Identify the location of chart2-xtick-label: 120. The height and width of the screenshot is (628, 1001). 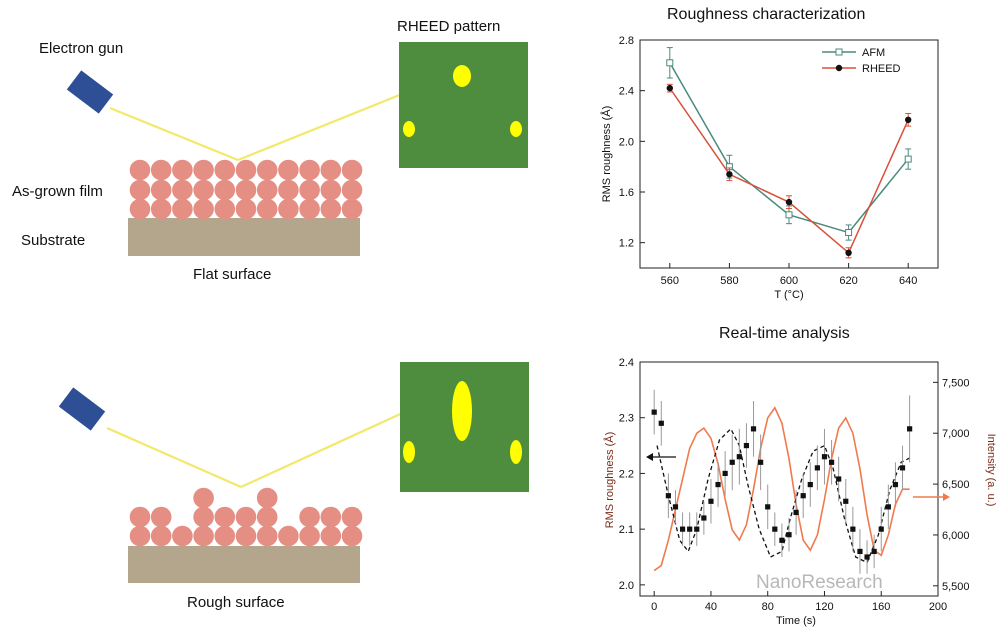
(824, 607).